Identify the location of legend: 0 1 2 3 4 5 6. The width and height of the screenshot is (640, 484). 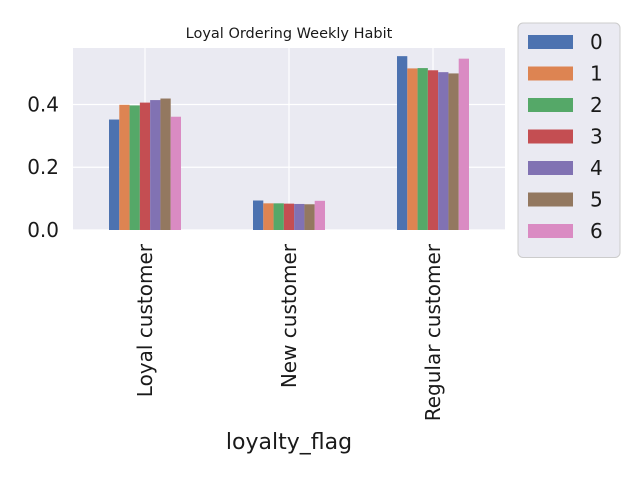
(569, 140).